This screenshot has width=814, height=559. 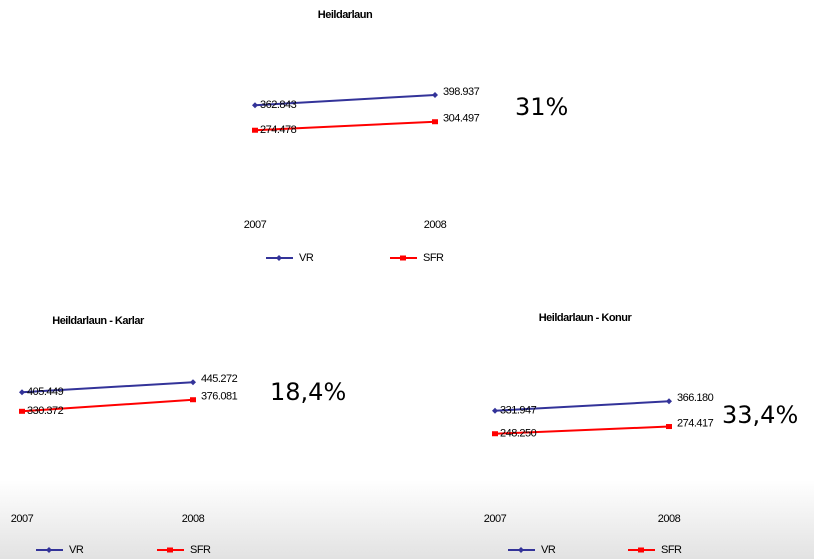 What do you see at coordinates (219, 397) in the screenshot?
I see `data-label: 376.081` at bounding box center [219, 397].